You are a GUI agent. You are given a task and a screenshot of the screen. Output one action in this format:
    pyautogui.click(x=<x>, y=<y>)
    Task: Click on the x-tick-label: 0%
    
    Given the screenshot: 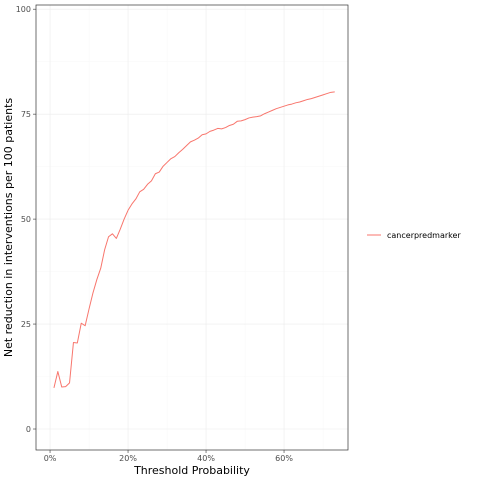 What is the action you would take?
    pyautogui.click(x=50, y=458)
    